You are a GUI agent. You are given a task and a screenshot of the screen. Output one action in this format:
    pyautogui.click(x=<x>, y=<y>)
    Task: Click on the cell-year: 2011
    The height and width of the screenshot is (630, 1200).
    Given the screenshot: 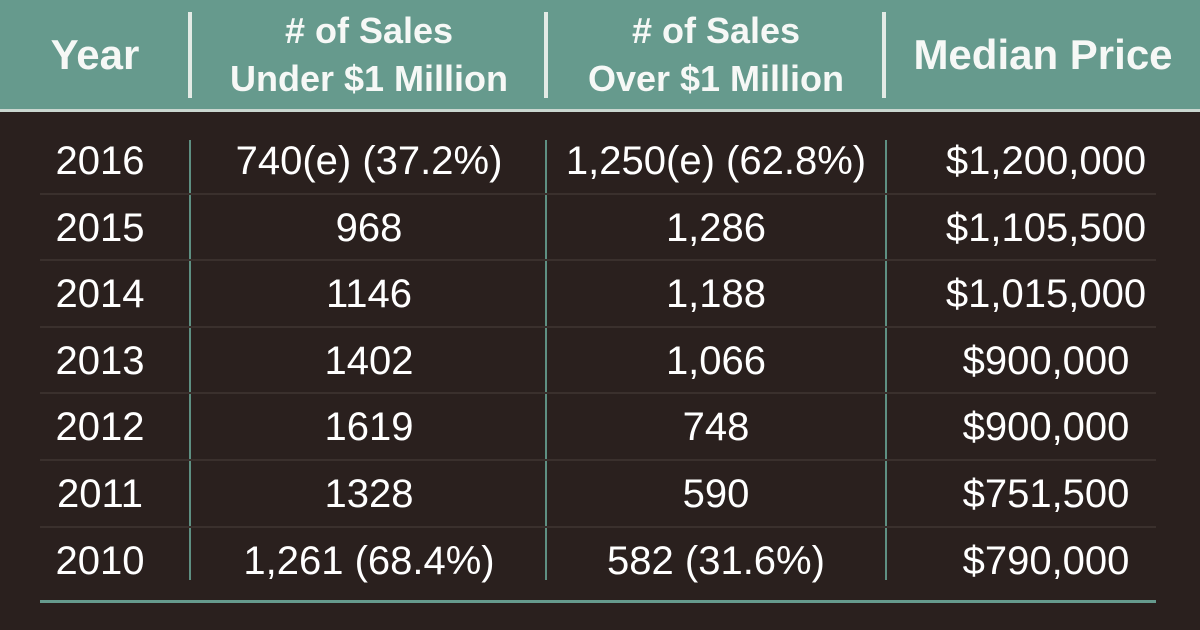 What is the action you would take?
    pyautogui.click(x=99, y=493)
    